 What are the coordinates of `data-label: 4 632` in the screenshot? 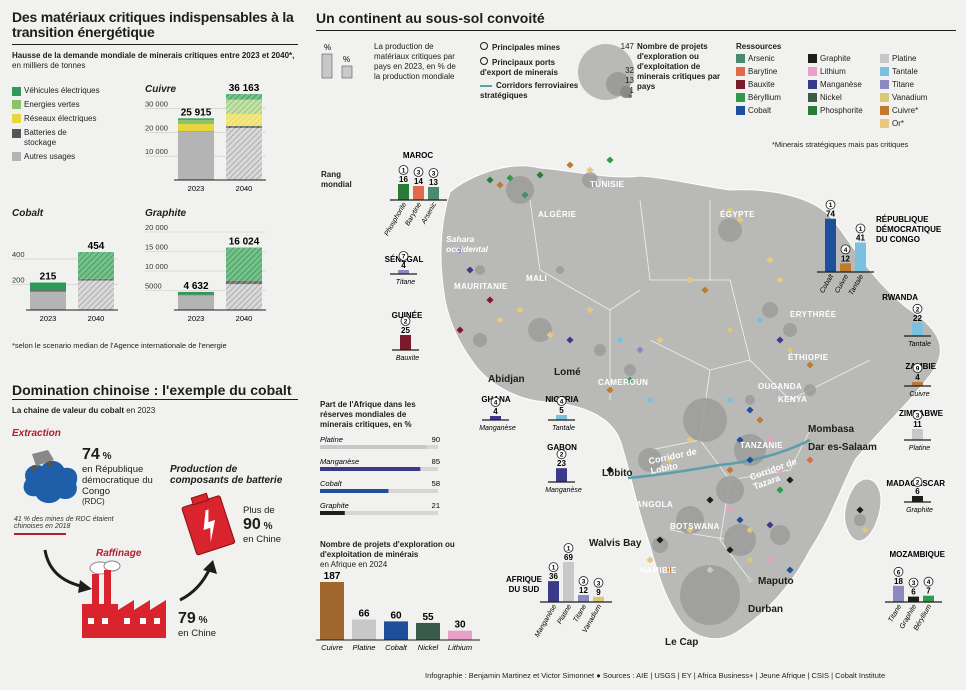 It's located at (195, 286).